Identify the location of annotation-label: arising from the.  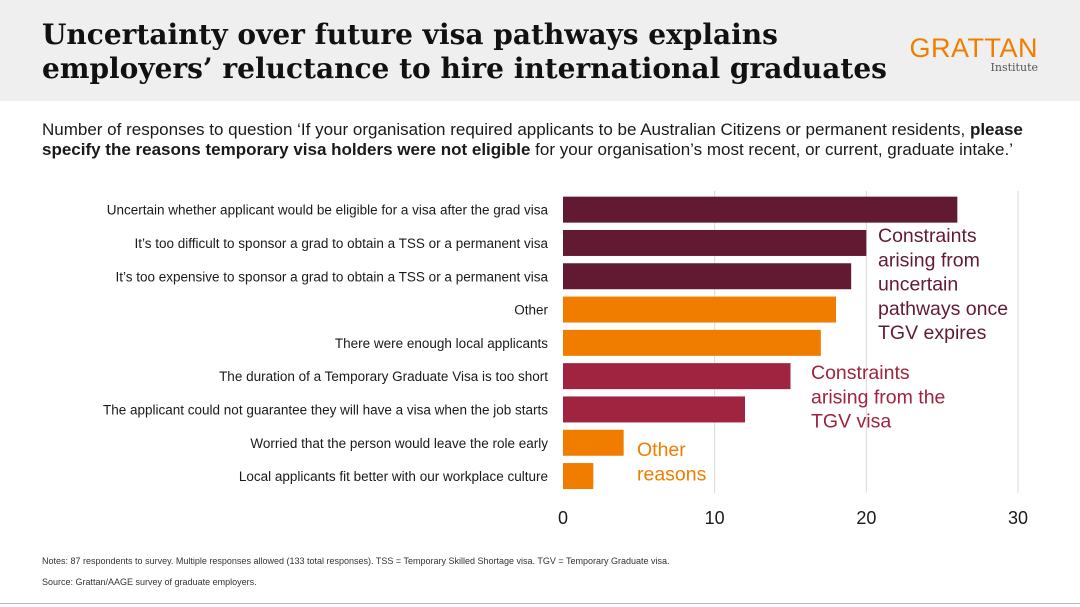
(878, 397).